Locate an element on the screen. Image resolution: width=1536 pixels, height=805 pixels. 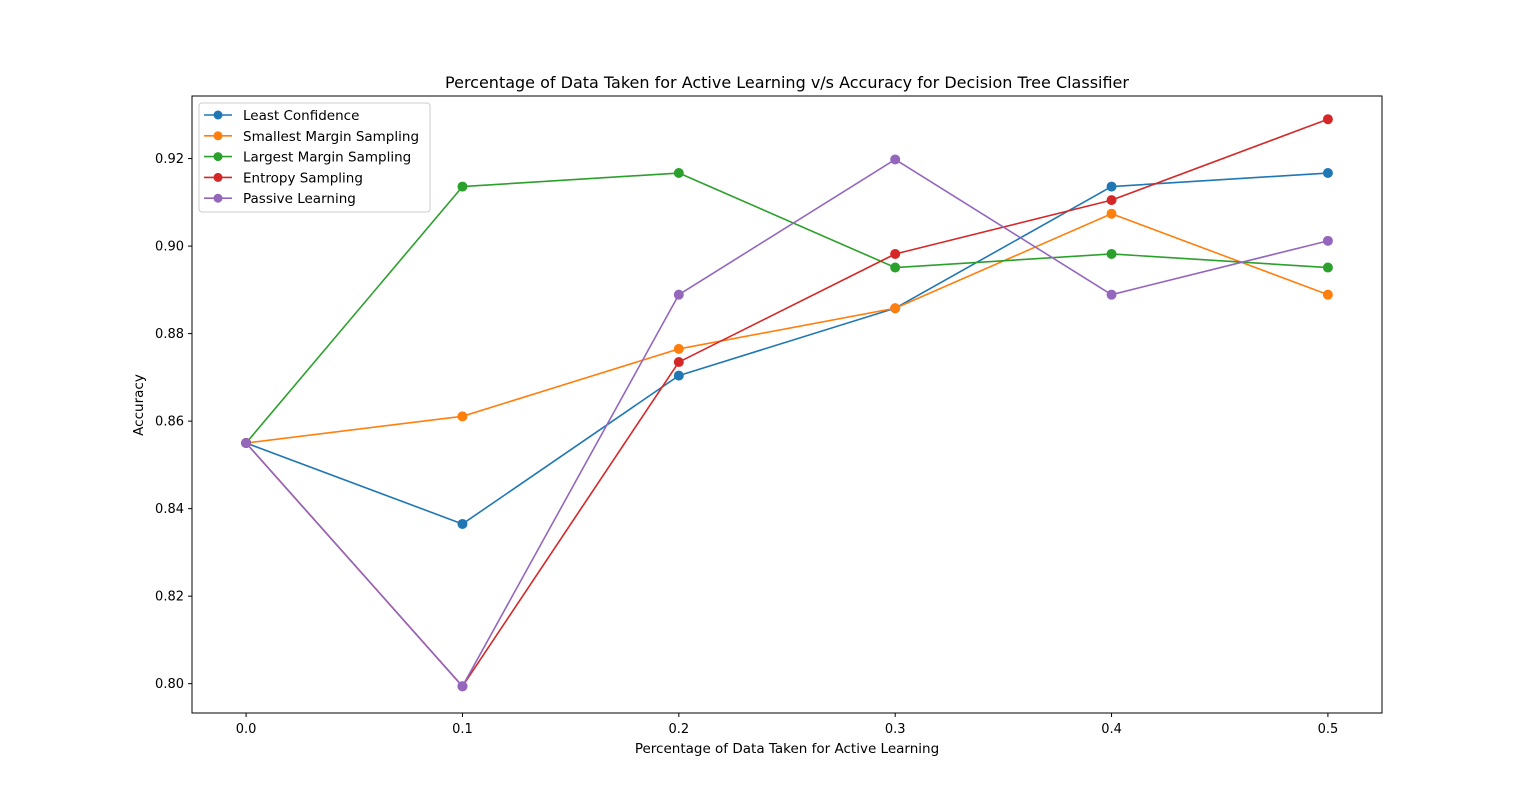
legend-item: Passive Learning is located at coordinates (280, 199).